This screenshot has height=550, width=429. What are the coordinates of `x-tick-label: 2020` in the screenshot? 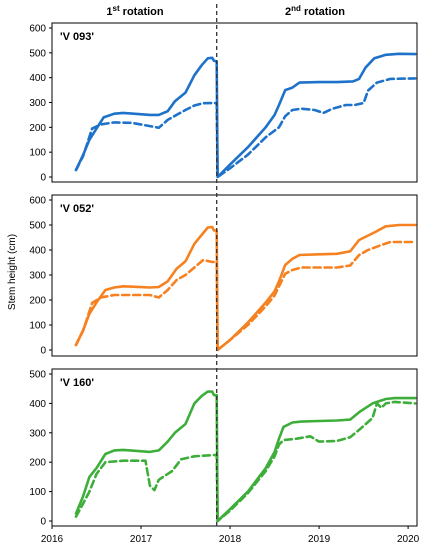 It's located at (408, 539).